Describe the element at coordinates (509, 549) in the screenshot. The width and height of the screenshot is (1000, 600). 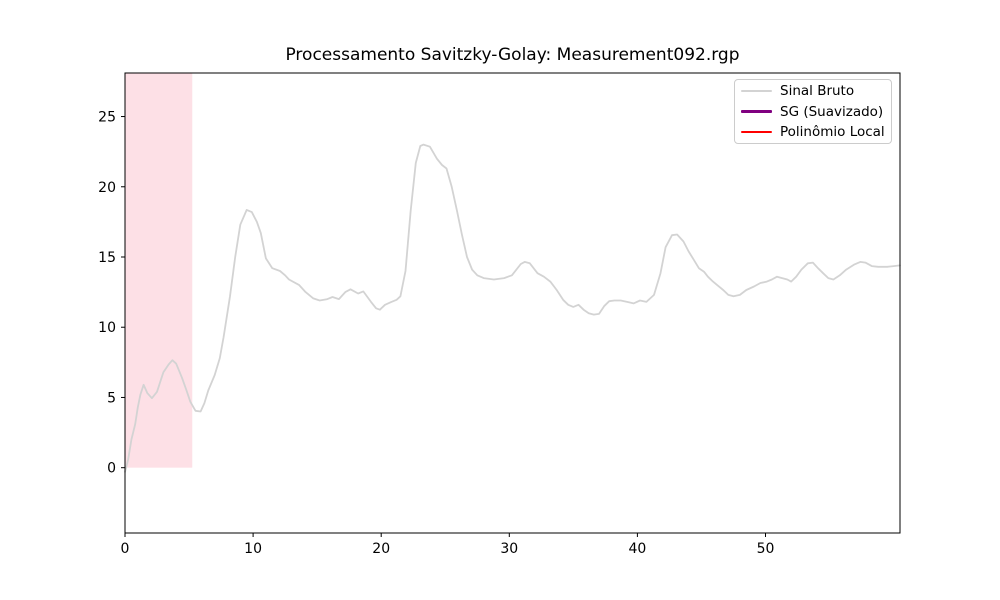
I see `x-tick-label: 30` at that location.